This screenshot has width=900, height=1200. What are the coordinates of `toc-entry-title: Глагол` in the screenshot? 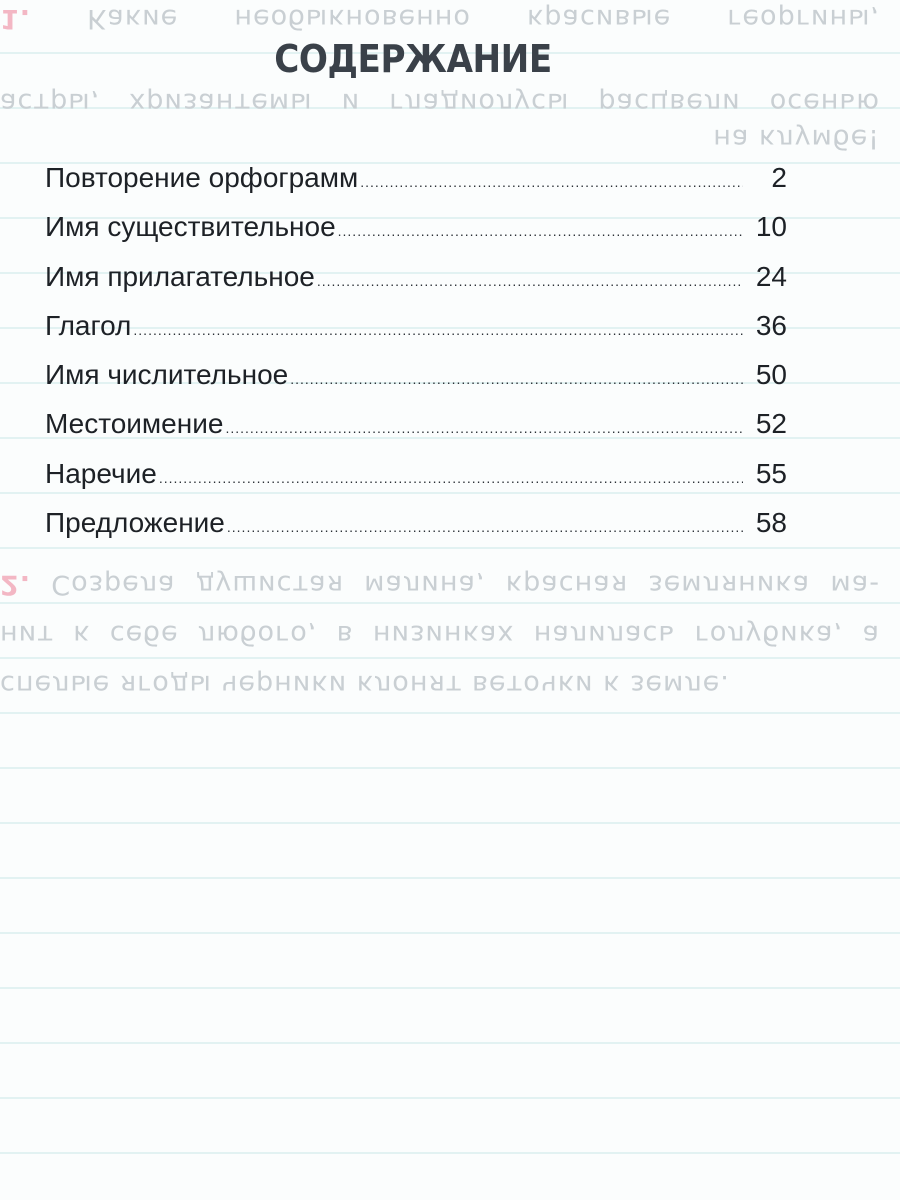 It's located at (88, 325).